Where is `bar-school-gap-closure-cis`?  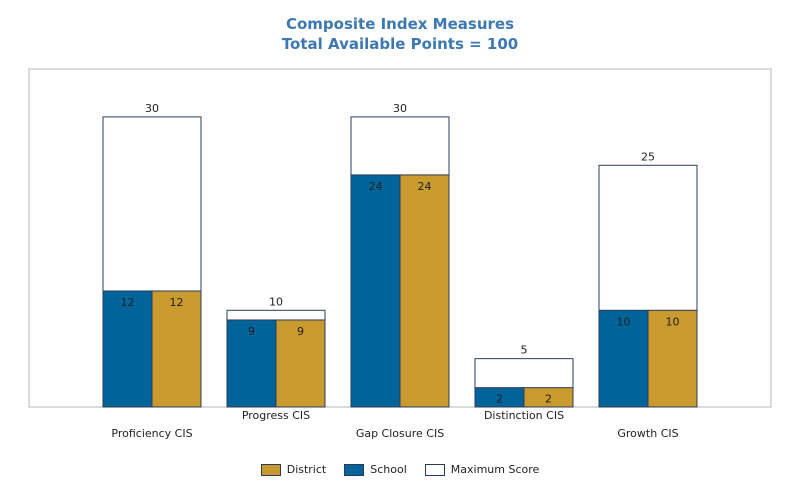 bar-school-gap-closure-cis is located at coordinates (375, 291).